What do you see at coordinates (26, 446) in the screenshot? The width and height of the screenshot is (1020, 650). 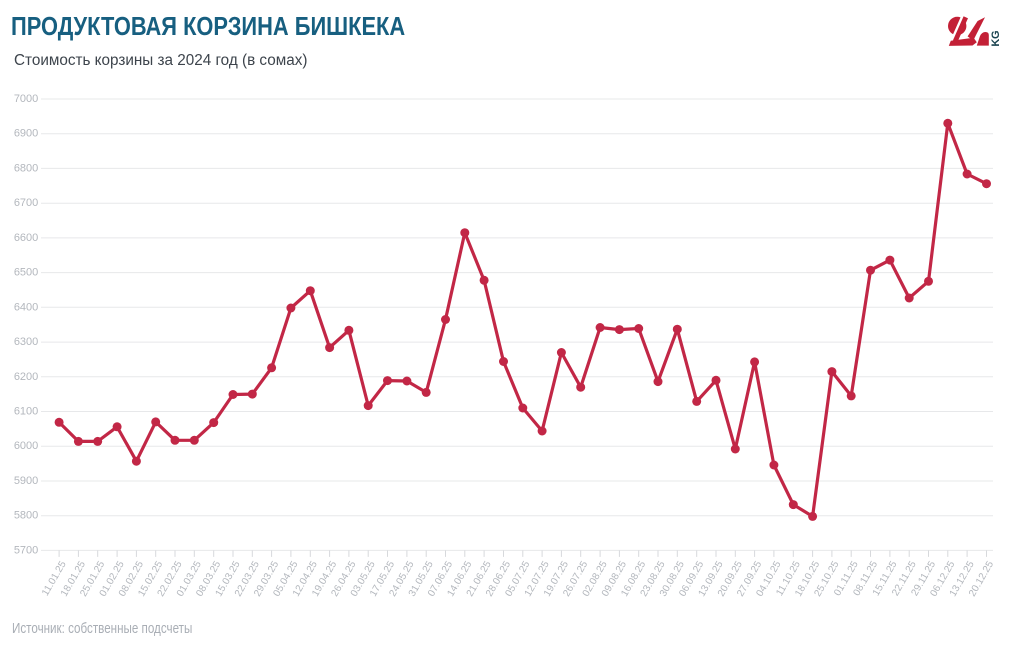 I see `svg-text: 6000` at bounding box center [26, 446].